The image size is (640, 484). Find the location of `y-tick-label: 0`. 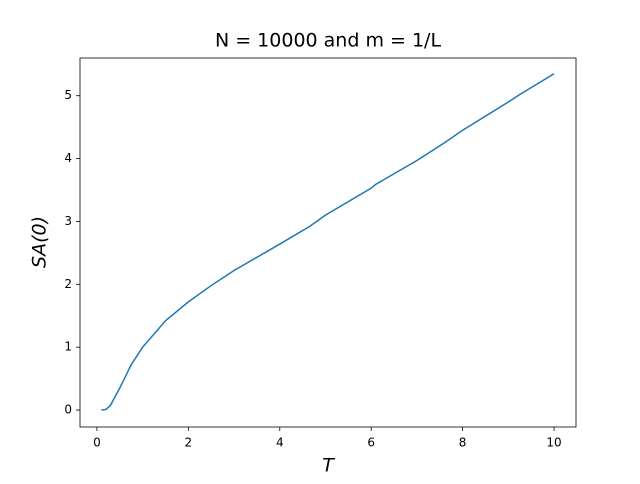

y-tick-label: 0 is located at coordinates (68, 410).